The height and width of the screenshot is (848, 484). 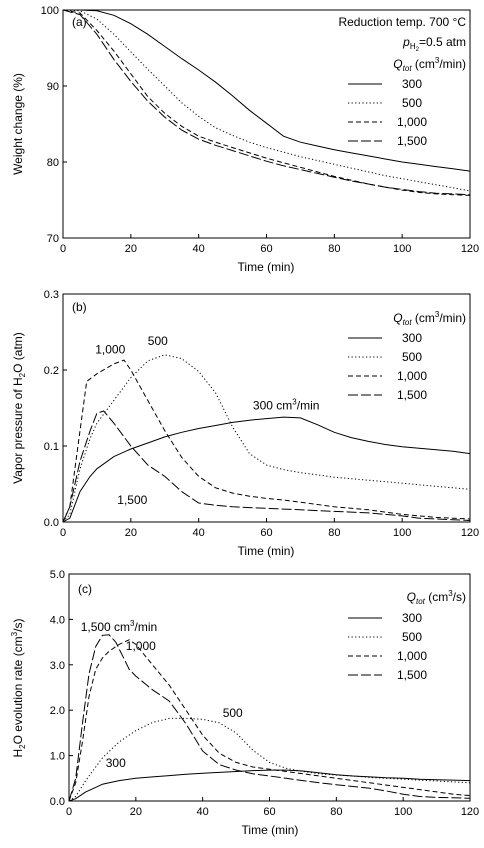 What do you see at coordinates (119, 626) in the screenshot?
I see `panel-c-annotation: 1,500 cm3/min` at bounding box center [119, 626].